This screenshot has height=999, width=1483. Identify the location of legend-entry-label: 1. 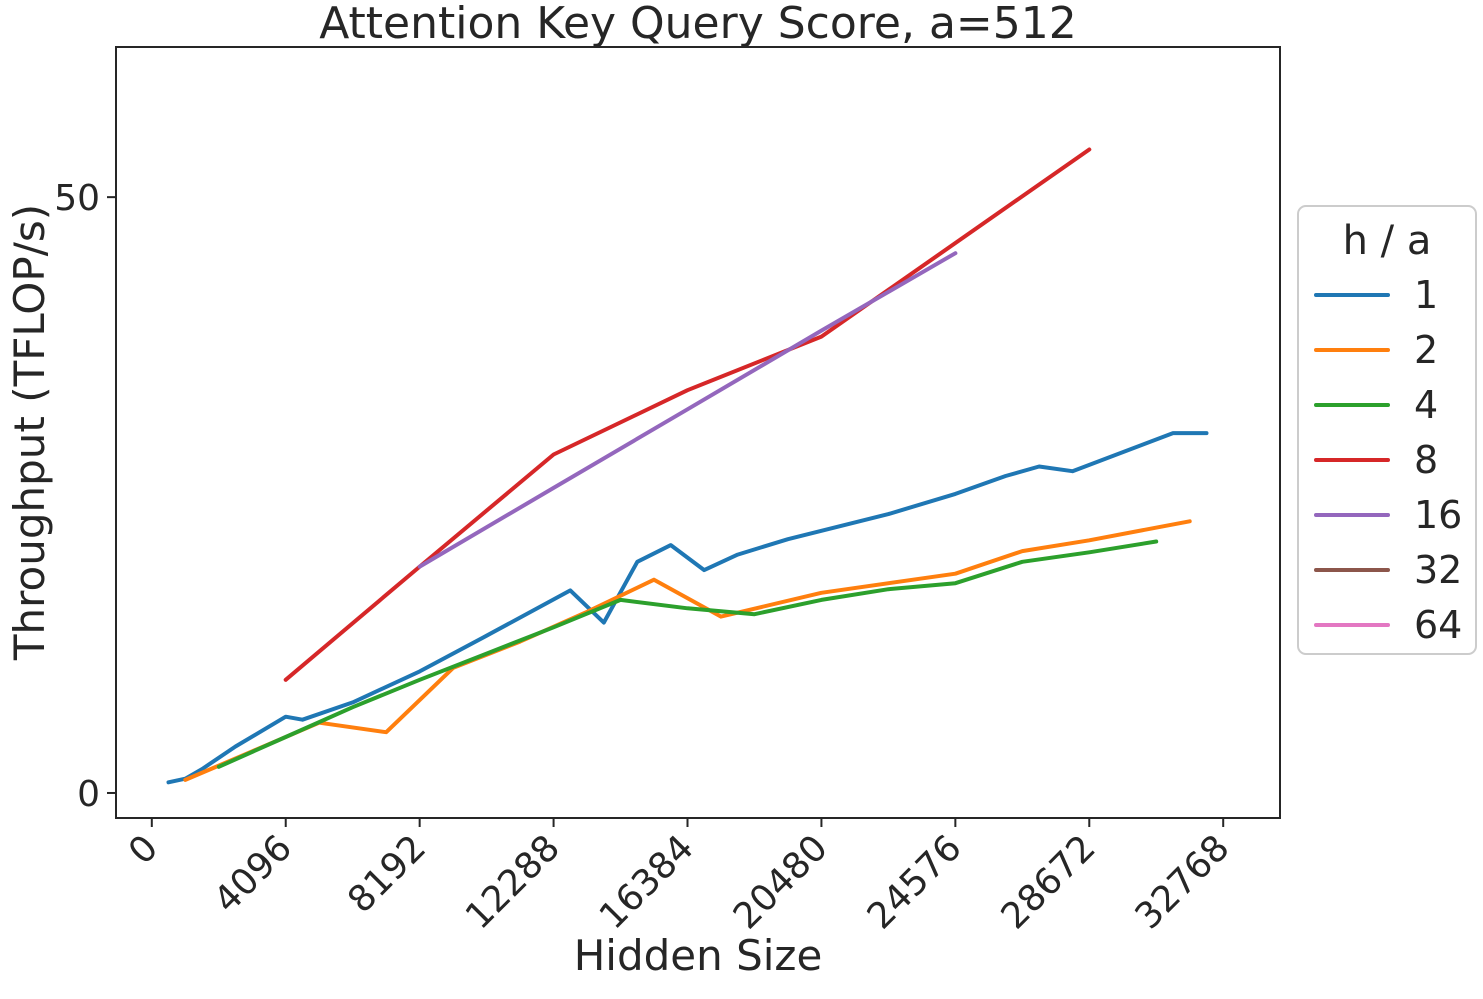
(1426, 294).